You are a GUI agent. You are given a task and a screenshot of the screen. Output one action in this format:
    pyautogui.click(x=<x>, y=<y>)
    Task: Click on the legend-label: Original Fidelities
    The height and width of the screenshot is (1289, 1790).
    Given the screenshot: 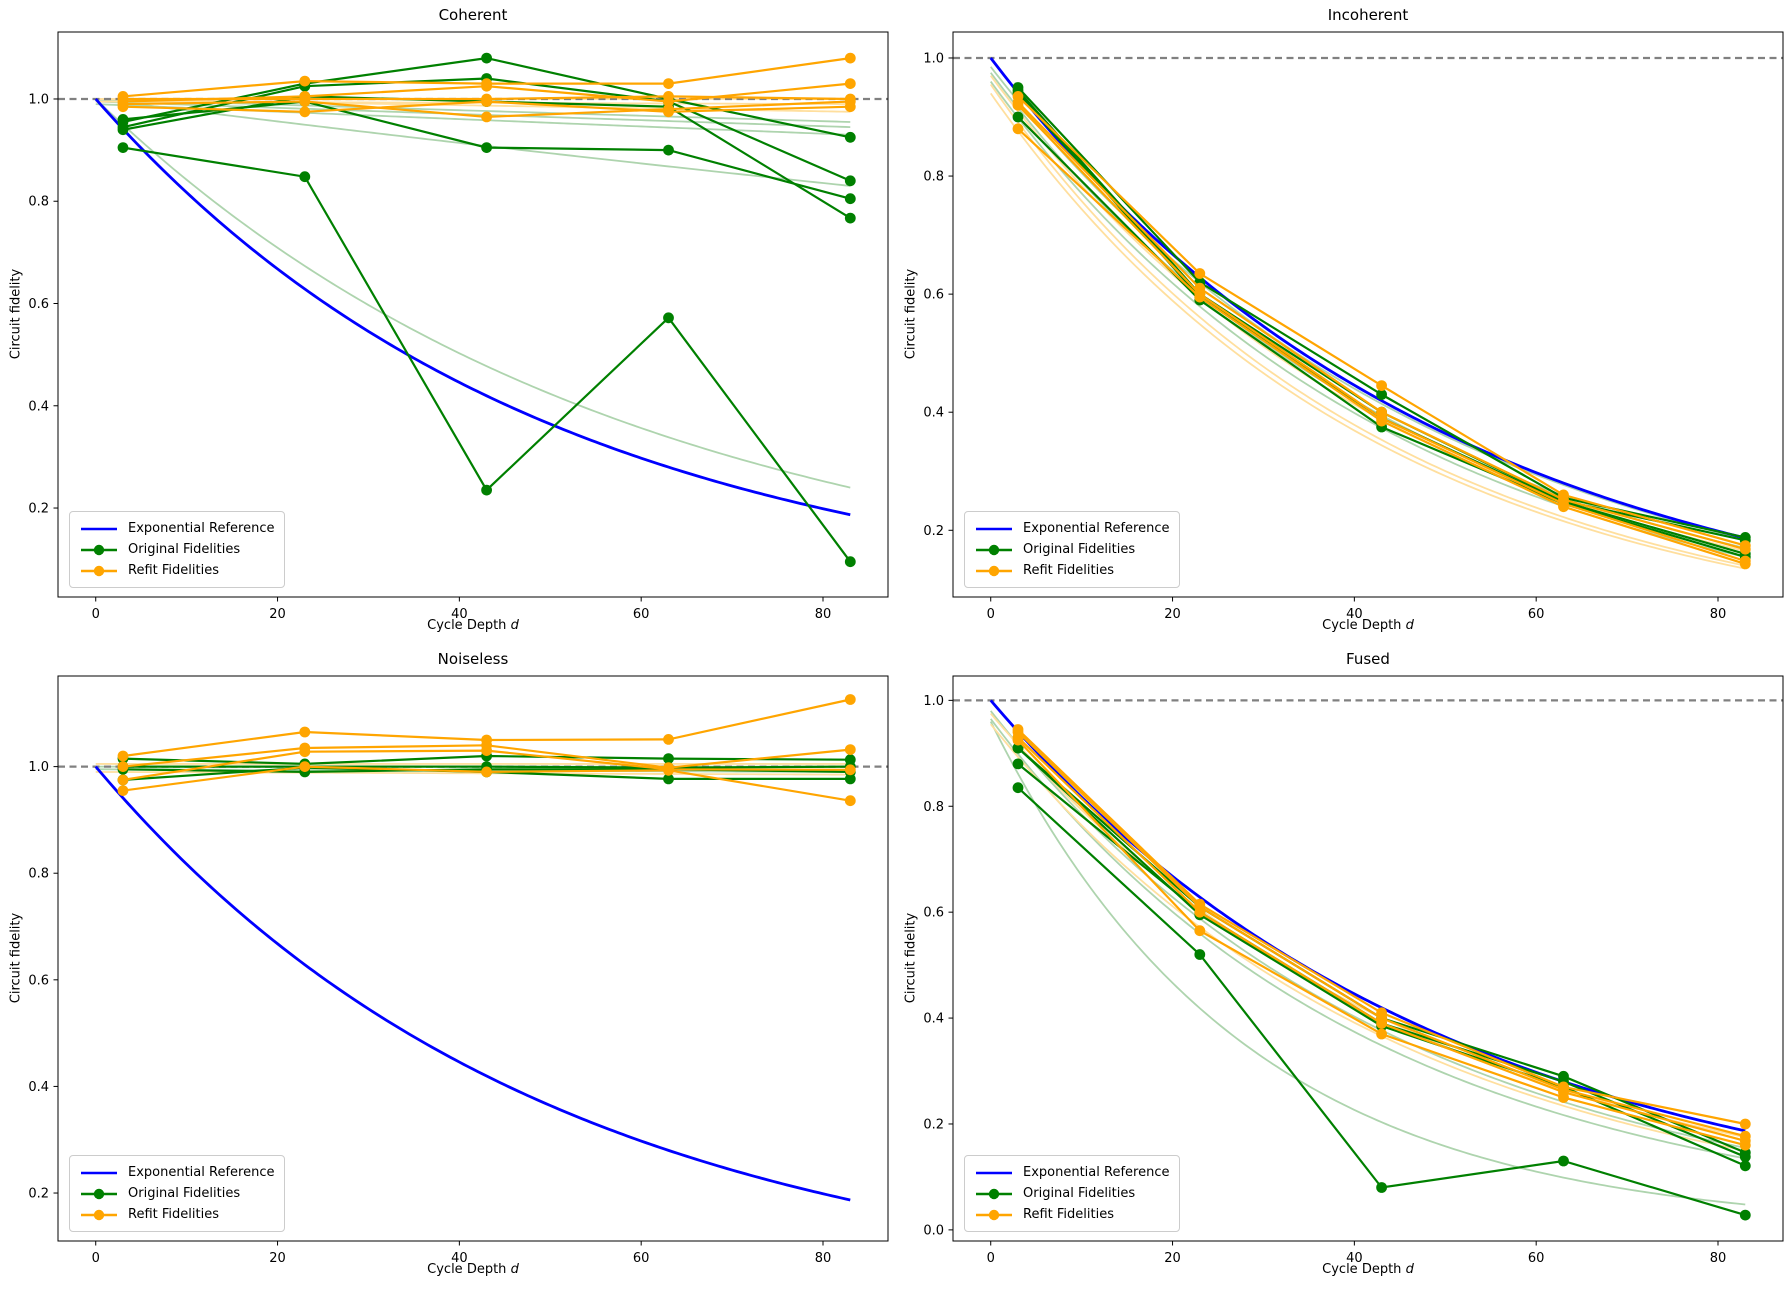 What is the action you would take?
    pyautogui.click(x=184, y=1193)
    